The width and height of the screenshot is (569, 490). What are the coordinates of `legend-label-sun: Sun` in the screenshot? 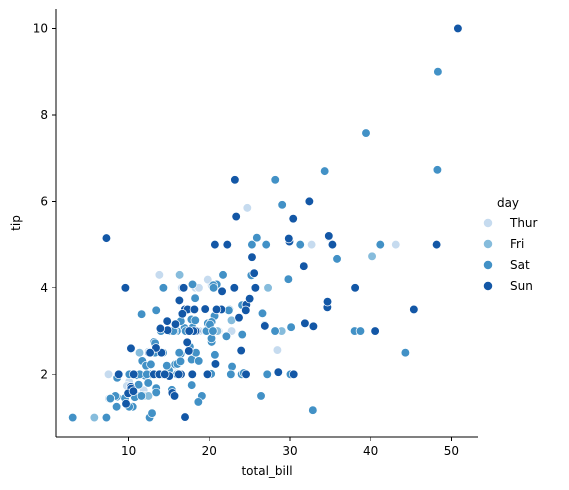 It's located at (521, 286).